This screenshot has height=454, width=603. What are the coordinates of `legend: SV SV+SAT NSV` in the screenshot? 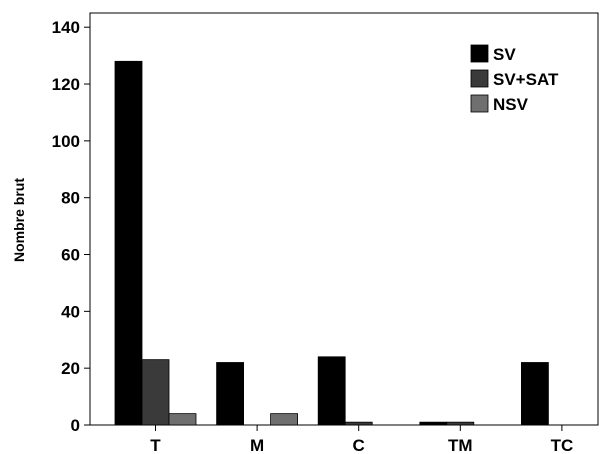 It's located at (514, 79).